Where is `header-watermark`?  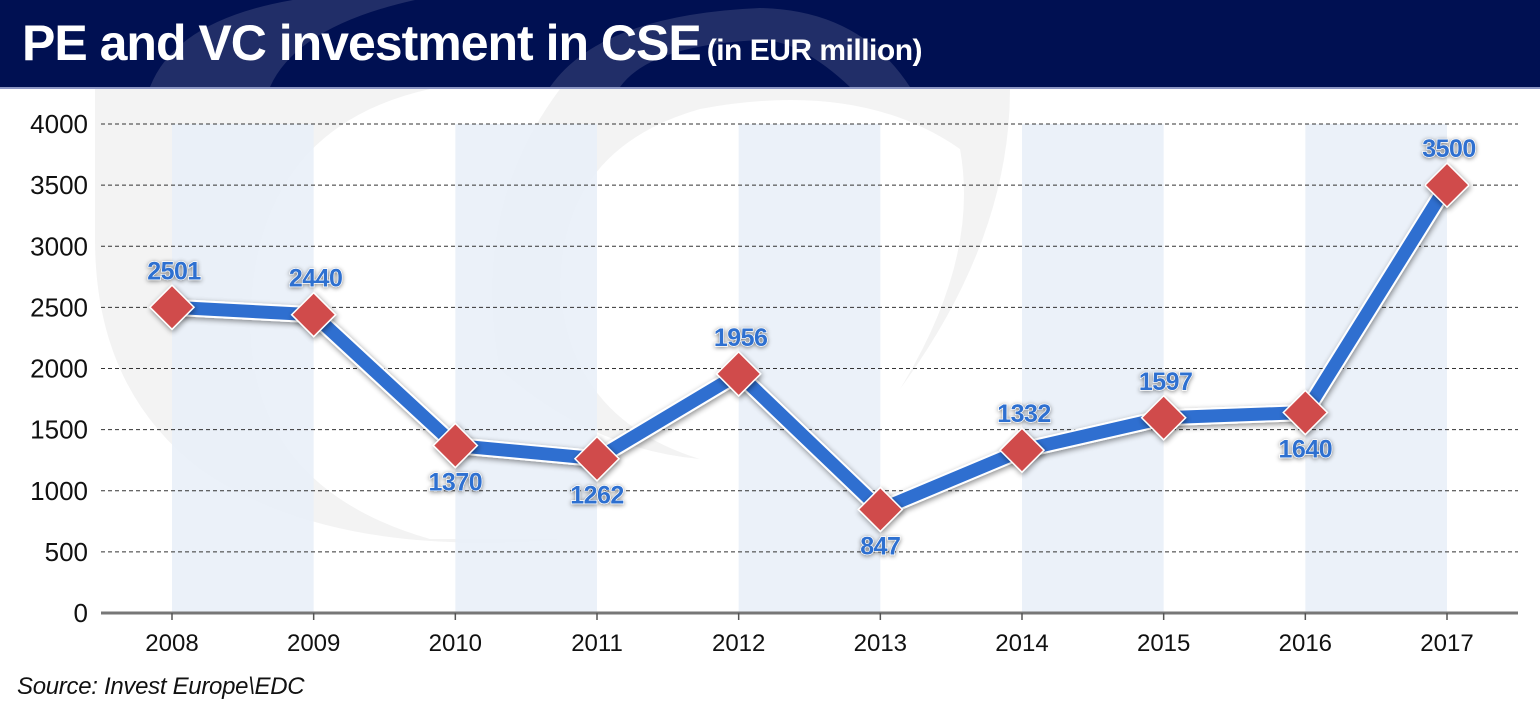 header-watermark is located at coordinates (530, 43).